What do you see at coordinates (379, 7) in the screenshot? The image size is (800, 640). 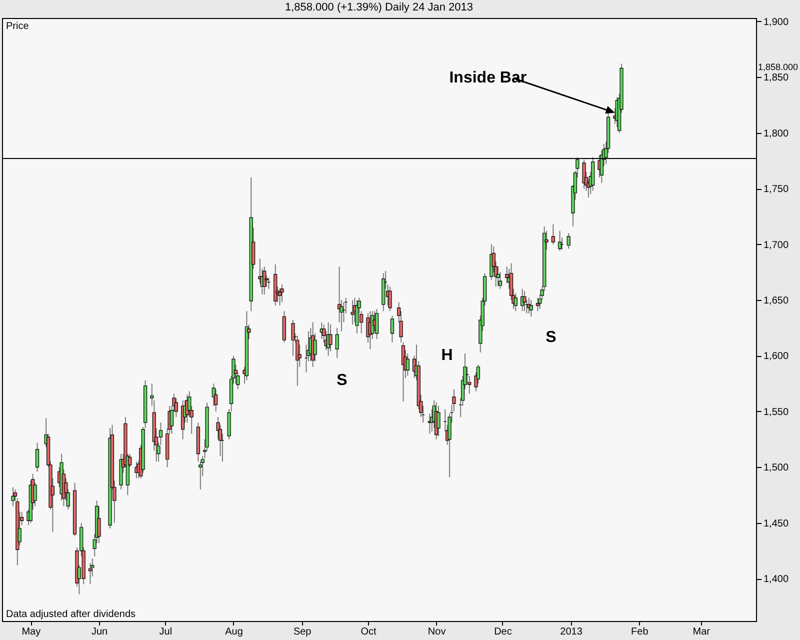 I see `chart-title: 1,858.000 (+1.39%) Daily 24 Jan 2013` at bounding box center [379, 7].